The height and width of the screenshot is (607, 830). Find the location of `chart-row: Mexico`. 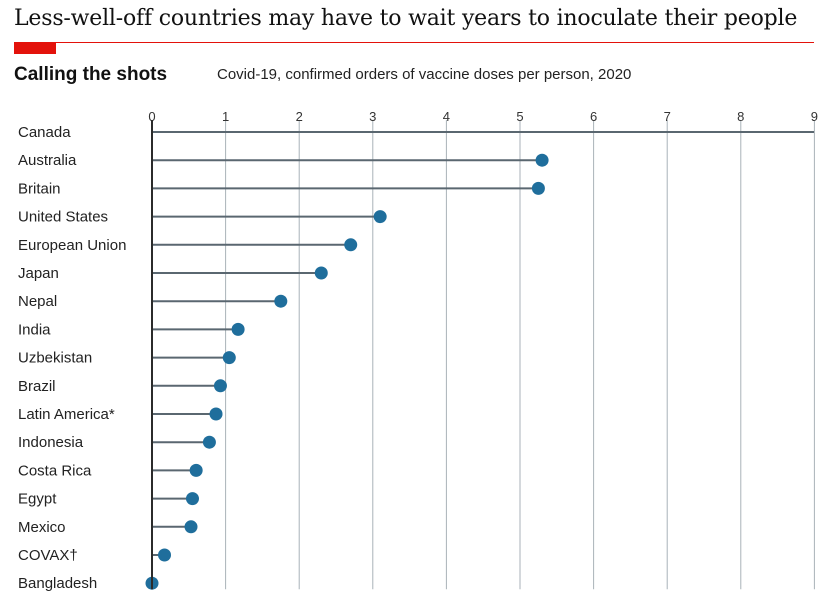

chart-row: Mexico is located at coordinates (108, 527).